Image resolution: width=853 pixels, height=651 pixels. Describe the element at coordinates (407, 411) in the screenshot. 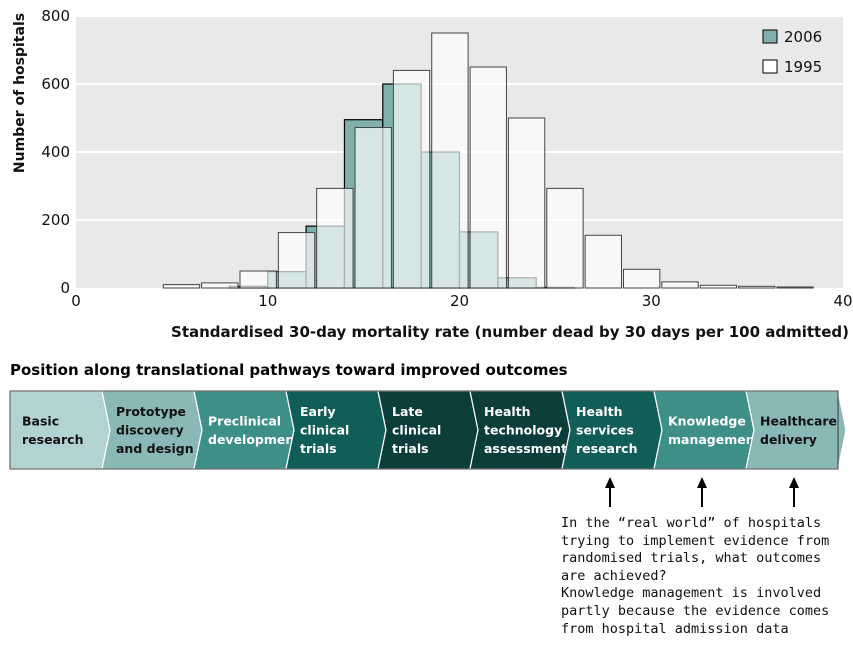

I see `stage-label: Late` at that location.